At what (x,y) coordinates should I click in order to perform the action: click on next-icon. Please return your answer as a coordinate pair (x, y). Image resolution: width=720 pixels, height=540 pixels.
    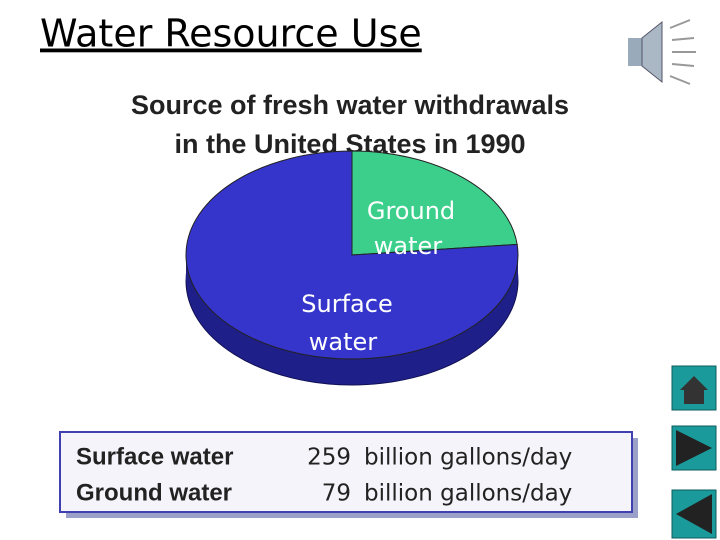
    Looking at the image, I should click on (694, 448).